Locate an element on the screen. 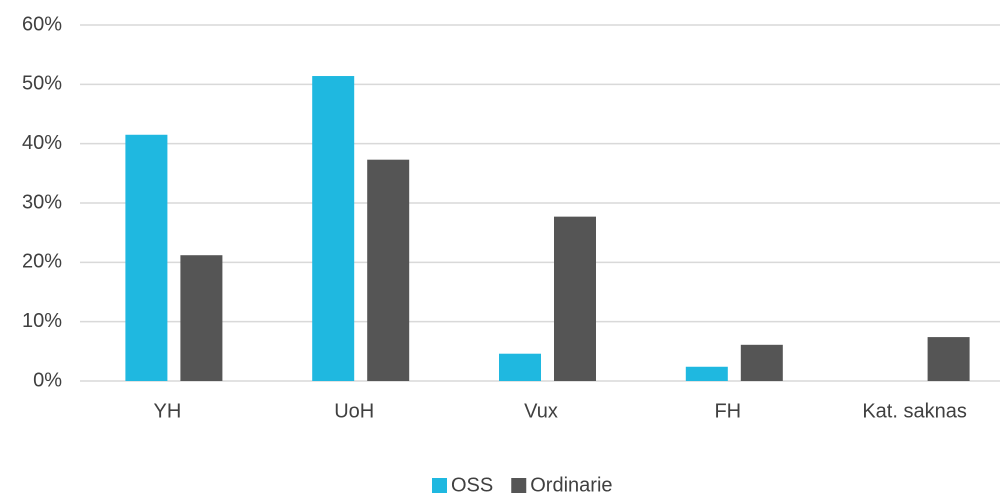 The height and width of the screenshot is (496, 1008). x-tick-label: Kat. saknas is located at coordinates (914, 411).